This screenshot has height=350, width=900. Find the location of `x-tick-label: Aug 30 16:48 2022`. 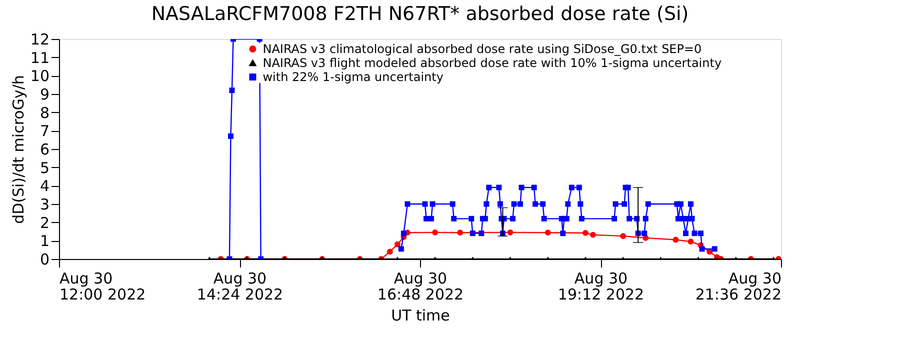

x-tick-label: Aug 30 16:48 2022 is located at coordinates (420, 287).